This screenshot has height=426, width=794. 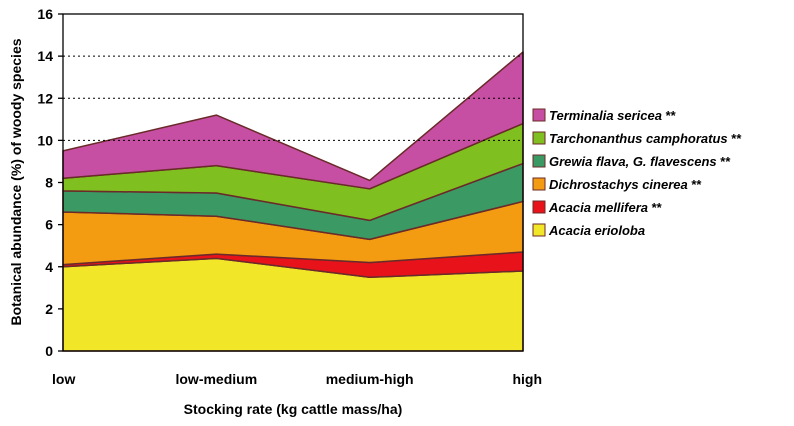 I want to click on y-tick-label: 12, so click(x=45, y=98).